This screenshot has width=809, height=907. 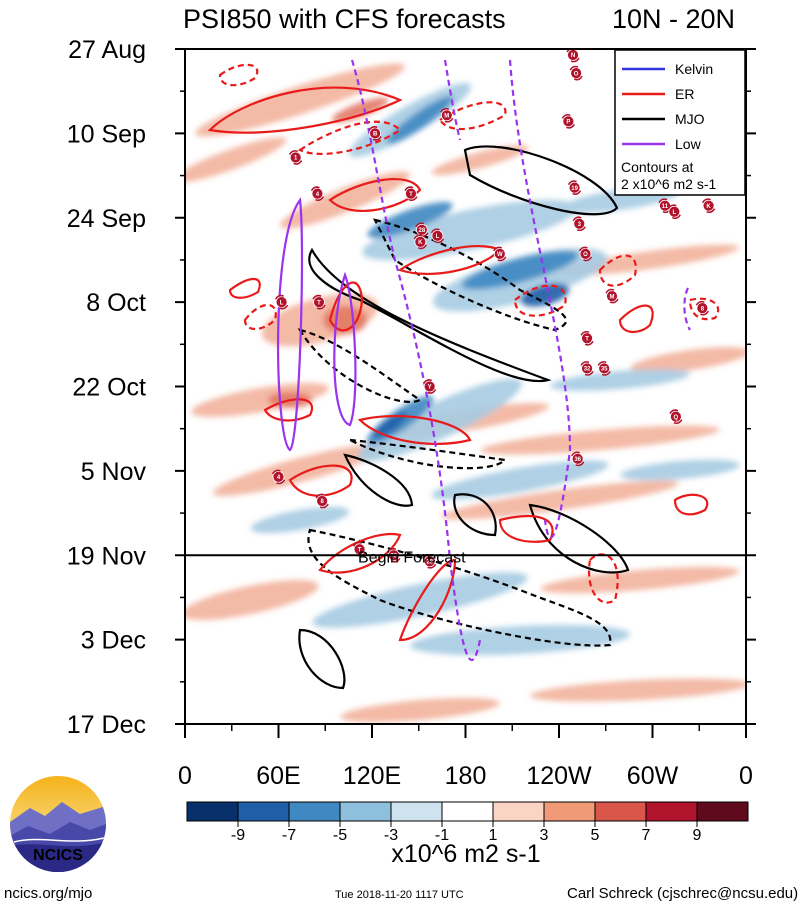 I want to click on footer-site: ncics.org/mjo, so click(x=48, y=893).